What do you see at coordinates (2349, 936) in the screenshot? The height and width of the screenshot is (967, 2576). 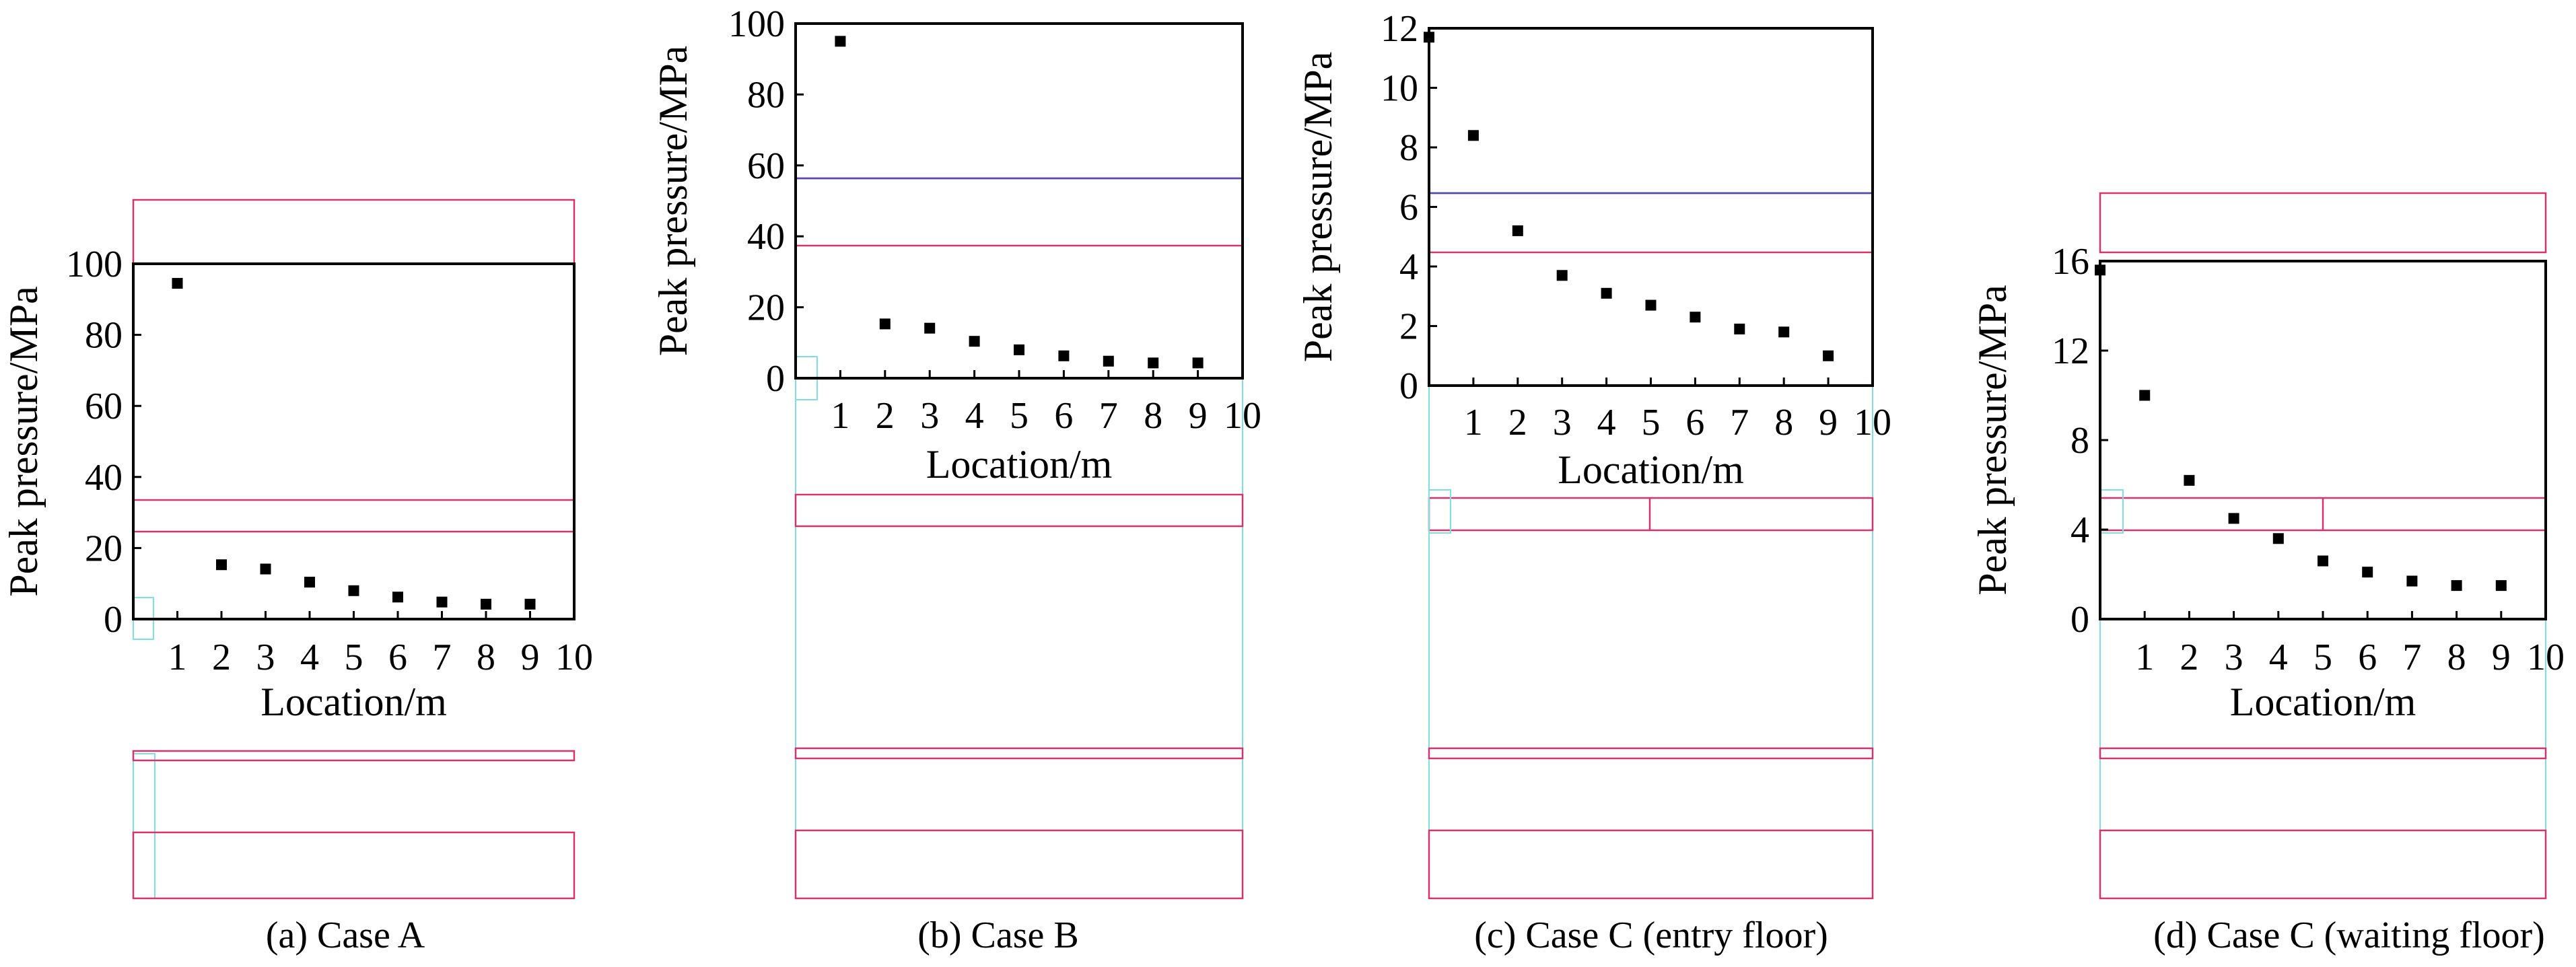 I see `panel-caption: (d) Case C (waiting floor)` at bounding box center [2349, 936].